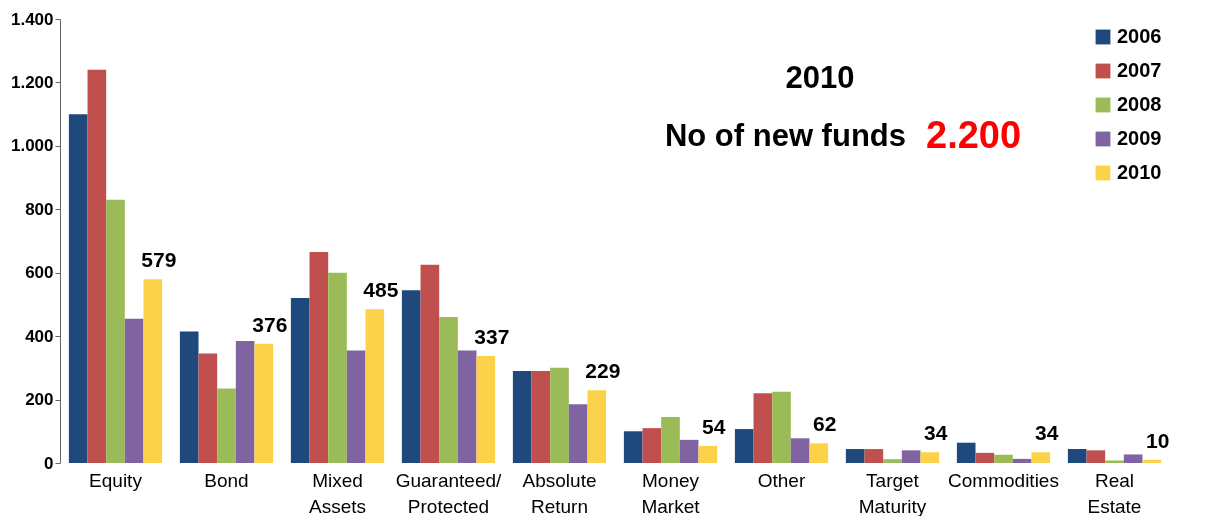 The height and width of the screenshot is (528, 1219). What do you see at coordinates (32, 82) in the screenshot?
I see `y-tick-label: 1.200` at bounding box center [32, 82].